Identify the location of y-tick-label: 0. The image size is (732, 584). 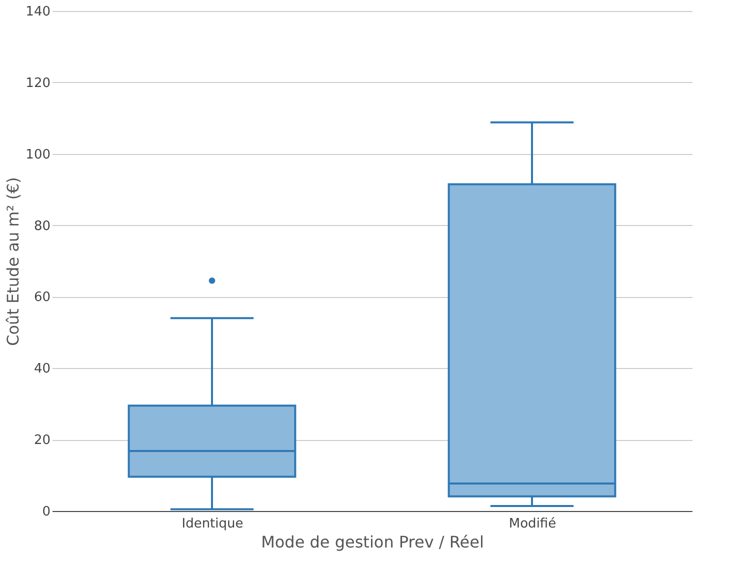
(46, 512).